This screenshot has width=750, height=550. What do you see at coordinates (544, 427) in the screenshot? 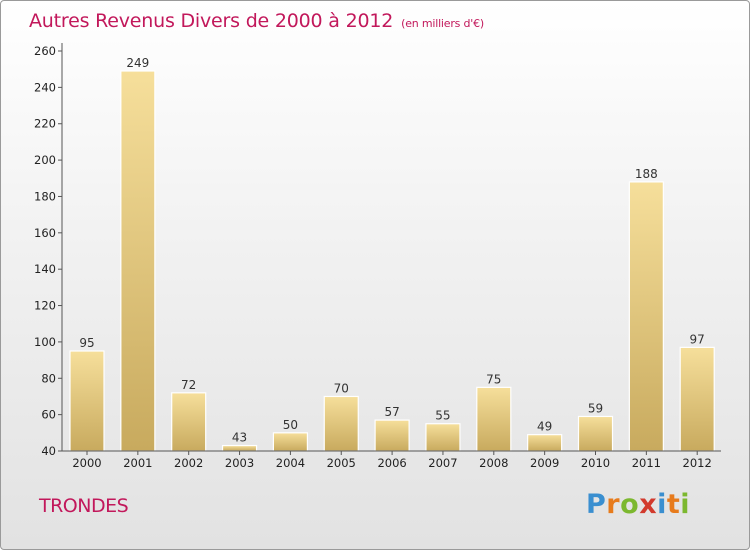
I see `value-label-2009: 49` at bounding box center [544, 427].